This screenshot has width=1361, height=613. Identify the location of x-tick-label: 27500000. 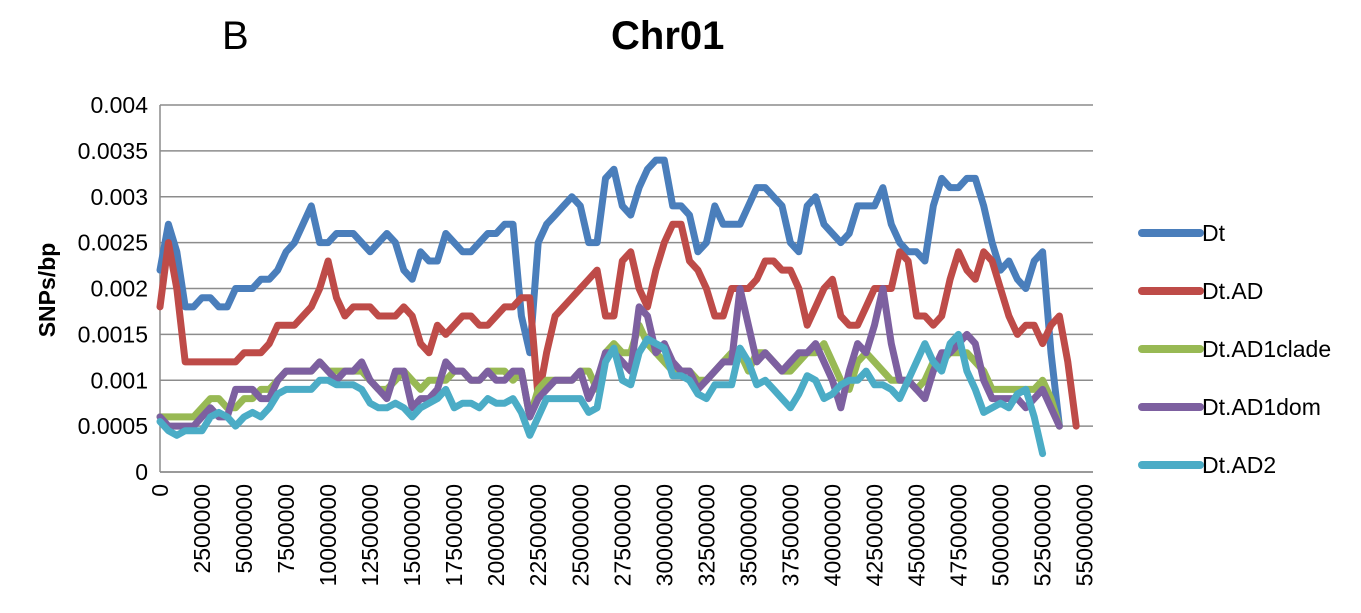
(622, 535).